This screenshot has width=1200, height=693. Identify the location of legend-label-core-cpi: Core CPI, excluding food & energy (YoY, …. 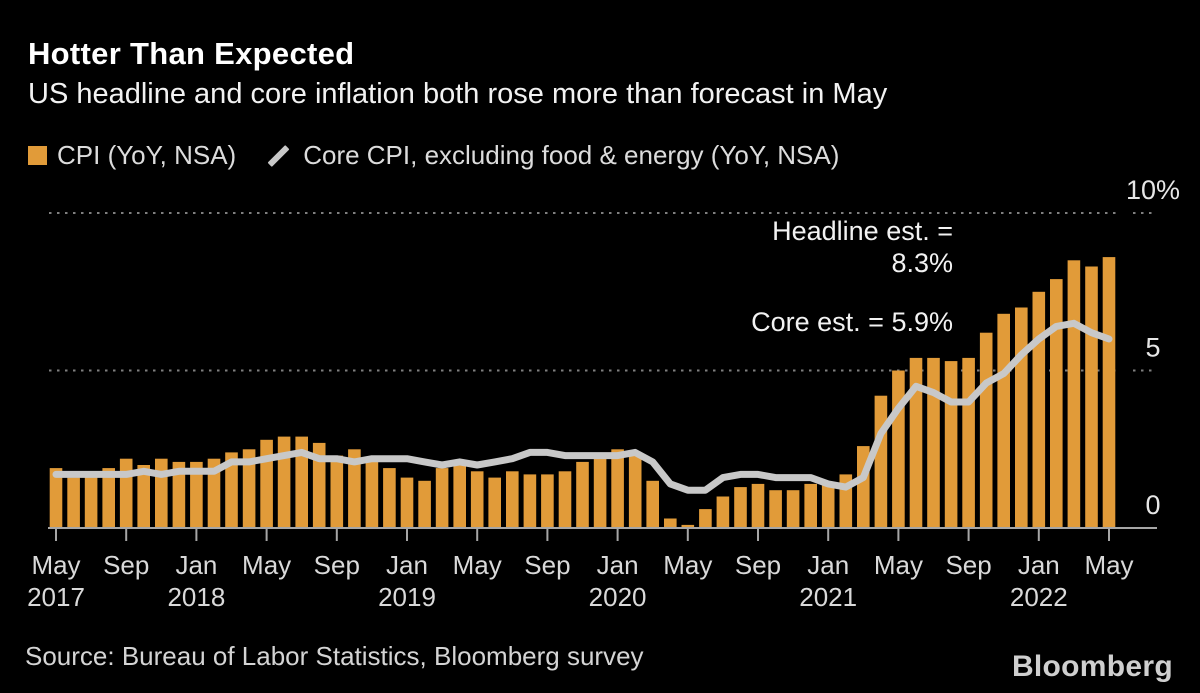
(571, 155).